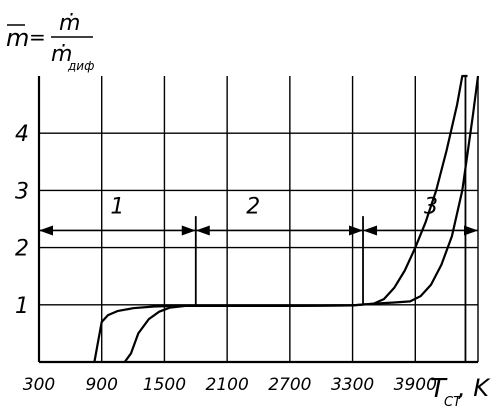 Image resolution: width=495 pixels, height=418 pixels. Describe the element at coordinates (61, 54) in the screenshot. I see `y-title-denominator: ṁ` at that location.